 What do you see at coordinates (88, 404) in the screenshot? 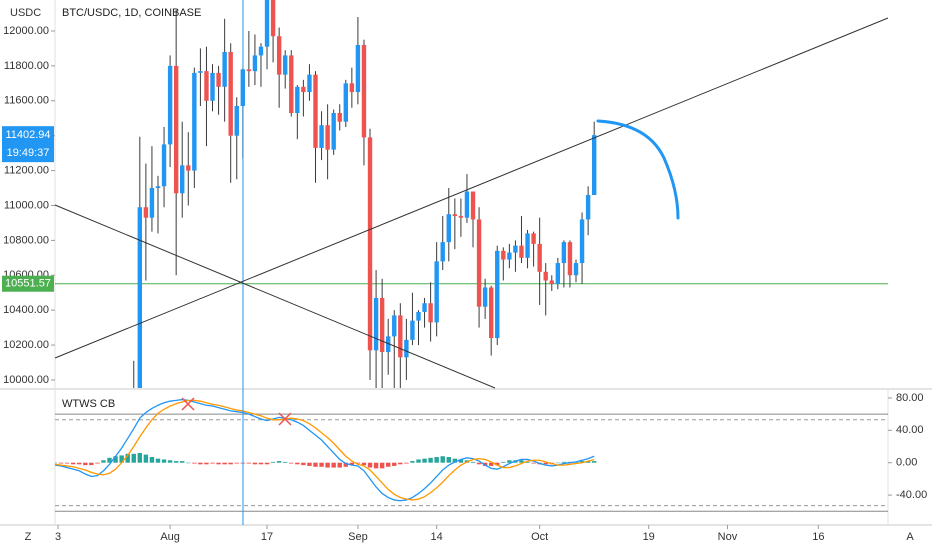
I see `indicator-title: WTWS CB` at bounding box center [88, 404].